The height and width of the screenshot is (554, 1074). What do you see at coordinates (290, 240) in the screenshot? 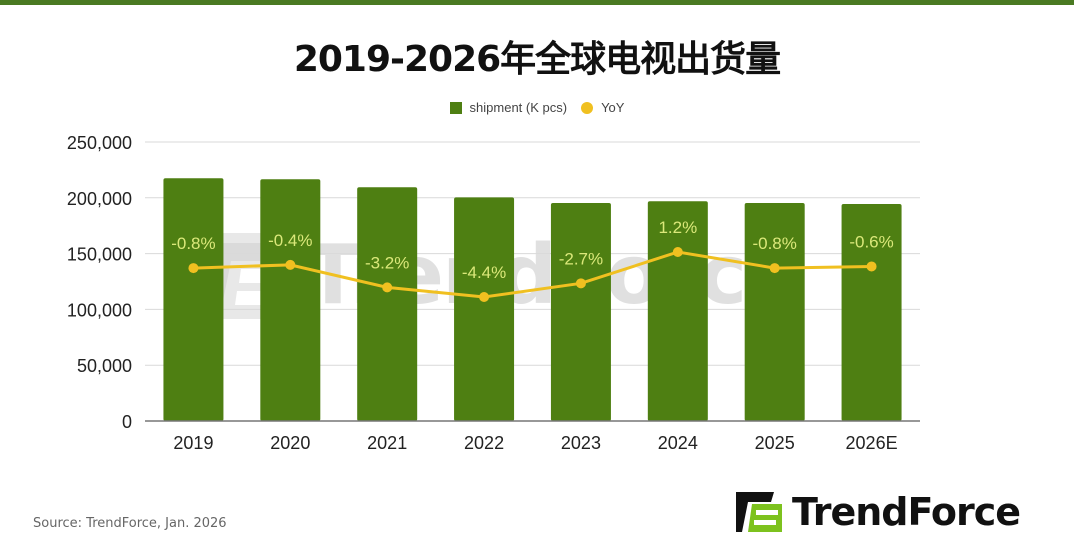
I see `yoy-data-label: -0.4%` at bounding box center [290, 240].